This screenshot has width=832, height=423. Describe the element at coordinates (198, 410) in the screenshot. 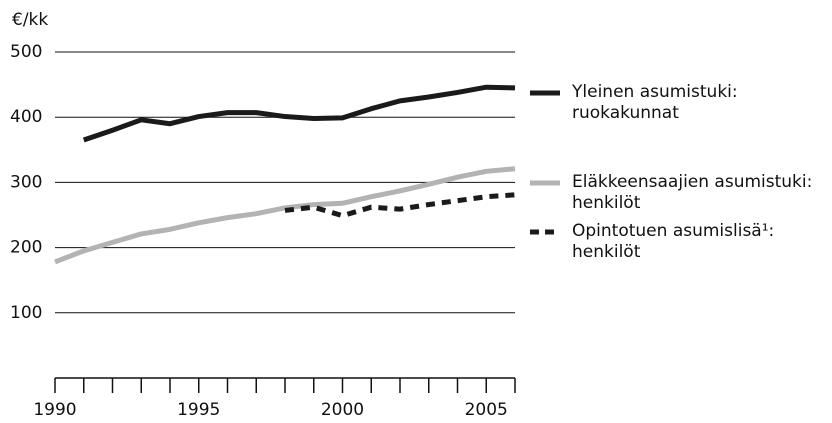

I see `x-tick-label: 1995` at that location.